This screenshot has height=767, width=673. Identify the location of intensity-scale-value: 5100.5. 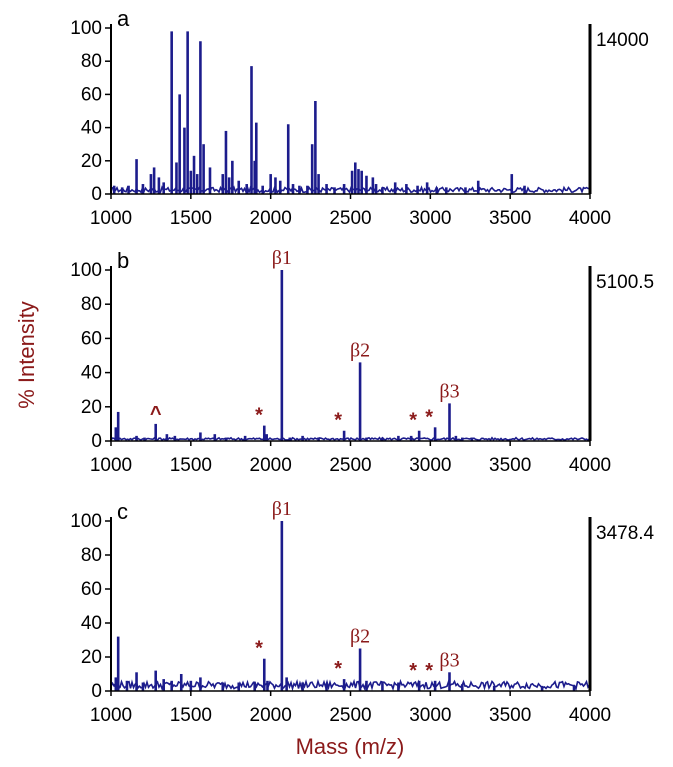
(625, 282).